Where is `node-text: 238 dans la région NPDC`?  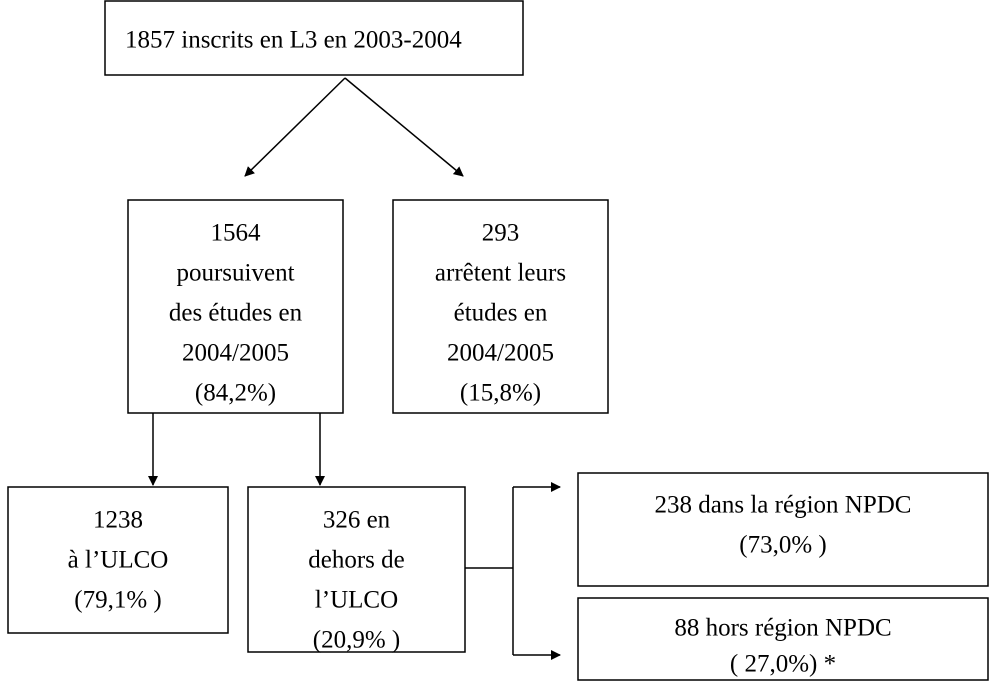 node-text: 238 dans la région NPDC is located at coordinates (783, 505).